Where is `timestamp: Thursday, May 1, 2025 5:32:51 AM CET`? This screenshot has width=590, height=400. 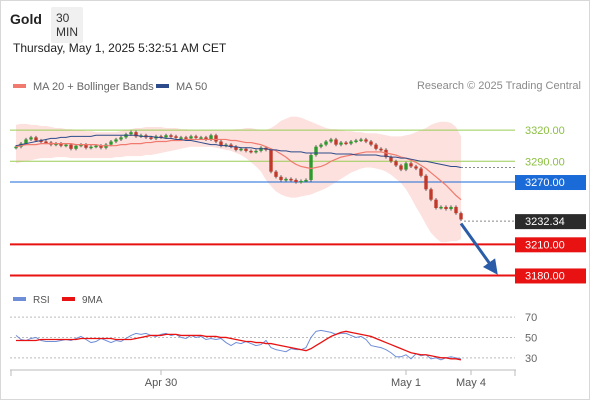
timestamp: Thursday, May 1, 2025 5:32:51 AM CET is located at coordinates (120, 48).